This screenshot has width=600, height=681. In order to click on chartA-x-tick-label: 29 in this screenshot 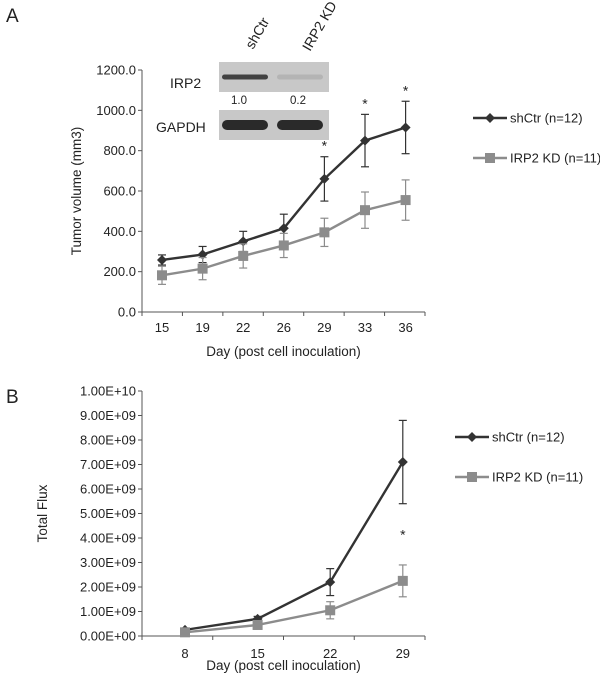, I will do `click(324, 327)`.